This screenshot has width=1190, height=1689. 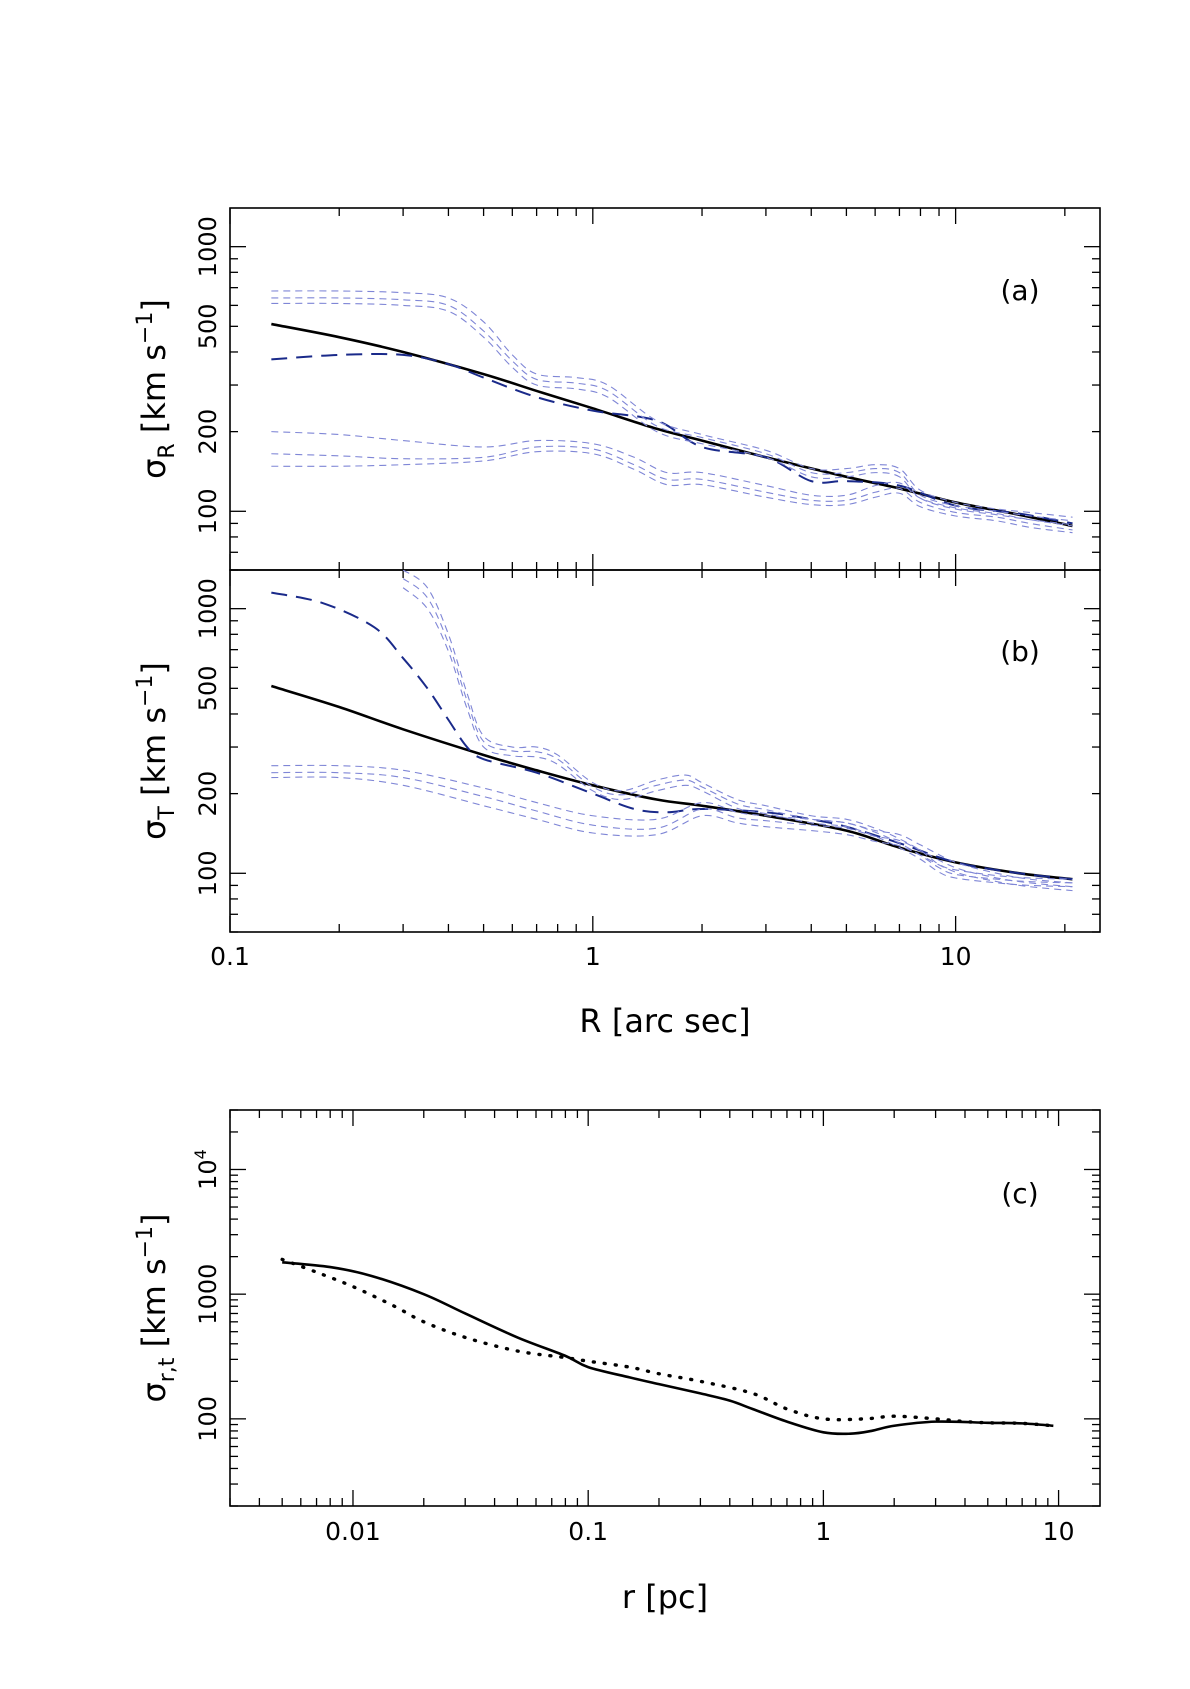 I want to click on x-axis-label: r [pc], so click(x=665, y=1597).